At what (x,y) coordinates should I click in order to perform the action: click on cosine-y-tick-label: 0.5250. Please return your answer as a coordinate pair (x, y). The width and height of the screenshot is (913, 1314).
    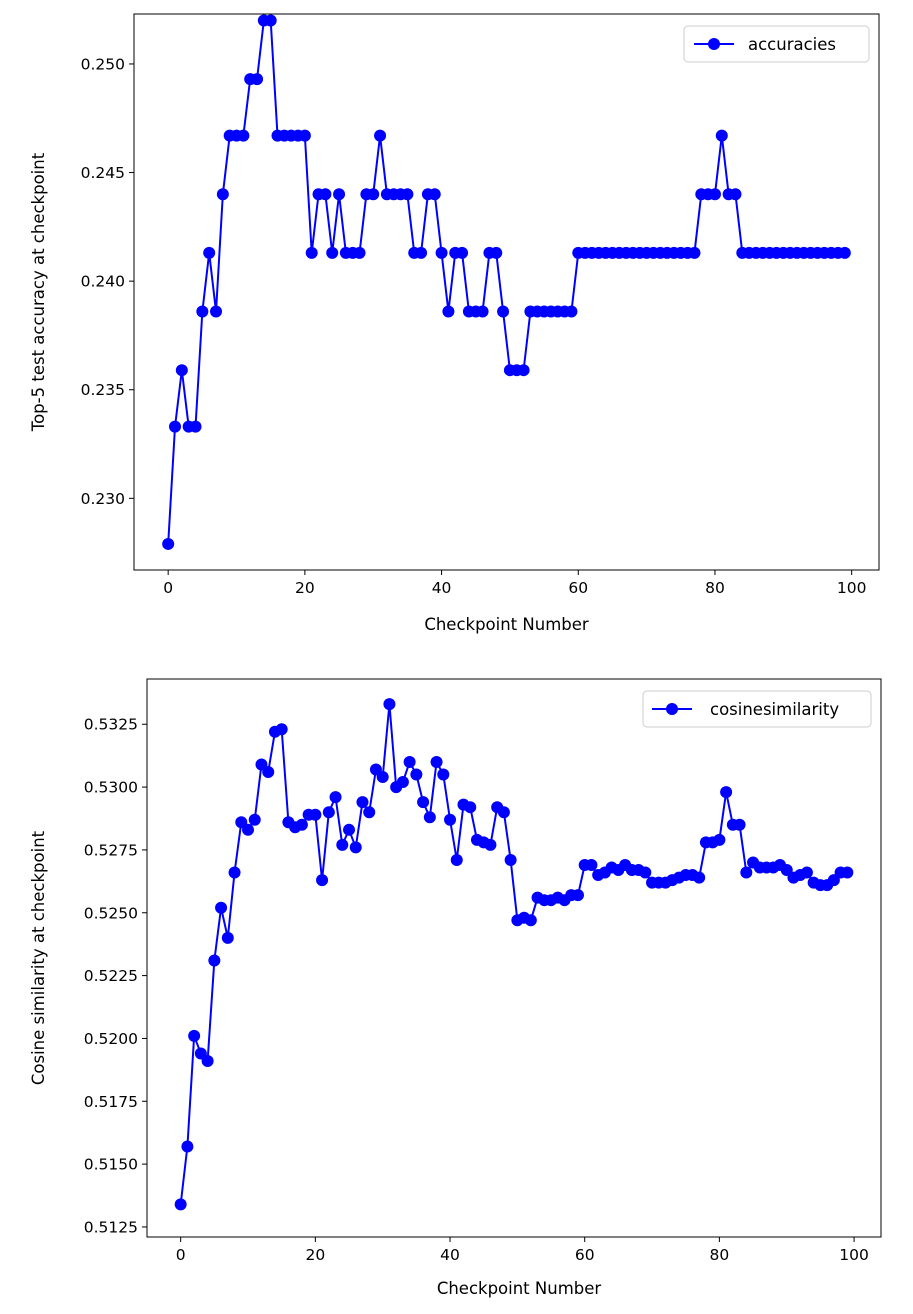
    Looking at the image, I should click on (111, 913).